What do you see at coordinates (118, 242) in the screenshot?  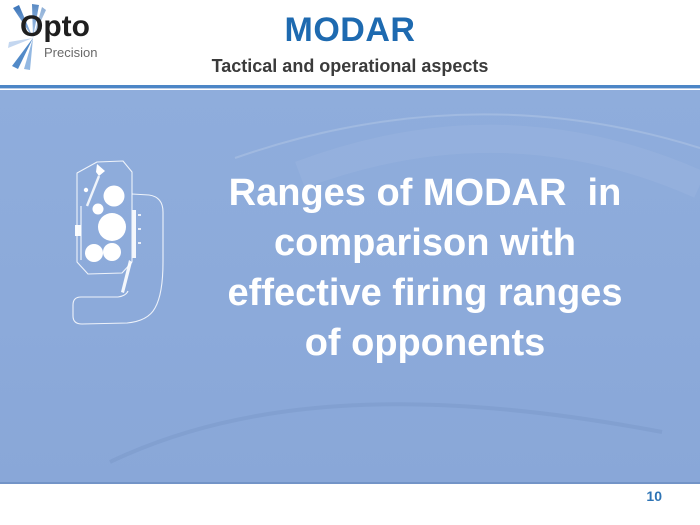 I see `modar-device-outline-icon` at bounding box center [118, 242].